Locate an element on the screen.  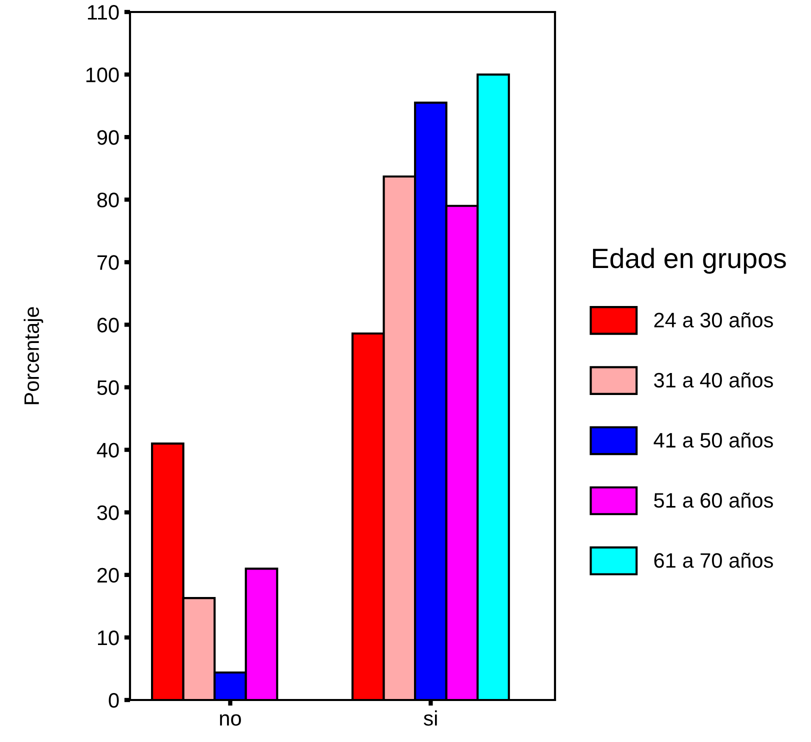
y-tick-label: 20 is located at coordinates (108, 575).